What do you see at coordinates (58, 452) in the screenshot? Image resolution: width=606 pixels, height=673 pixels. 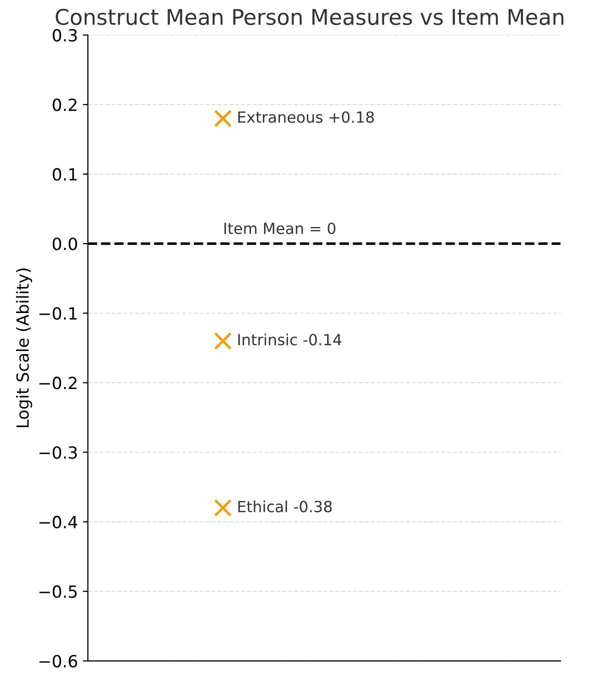 I see `y-tick-label: −0.3` at bounding box center [58, 452].